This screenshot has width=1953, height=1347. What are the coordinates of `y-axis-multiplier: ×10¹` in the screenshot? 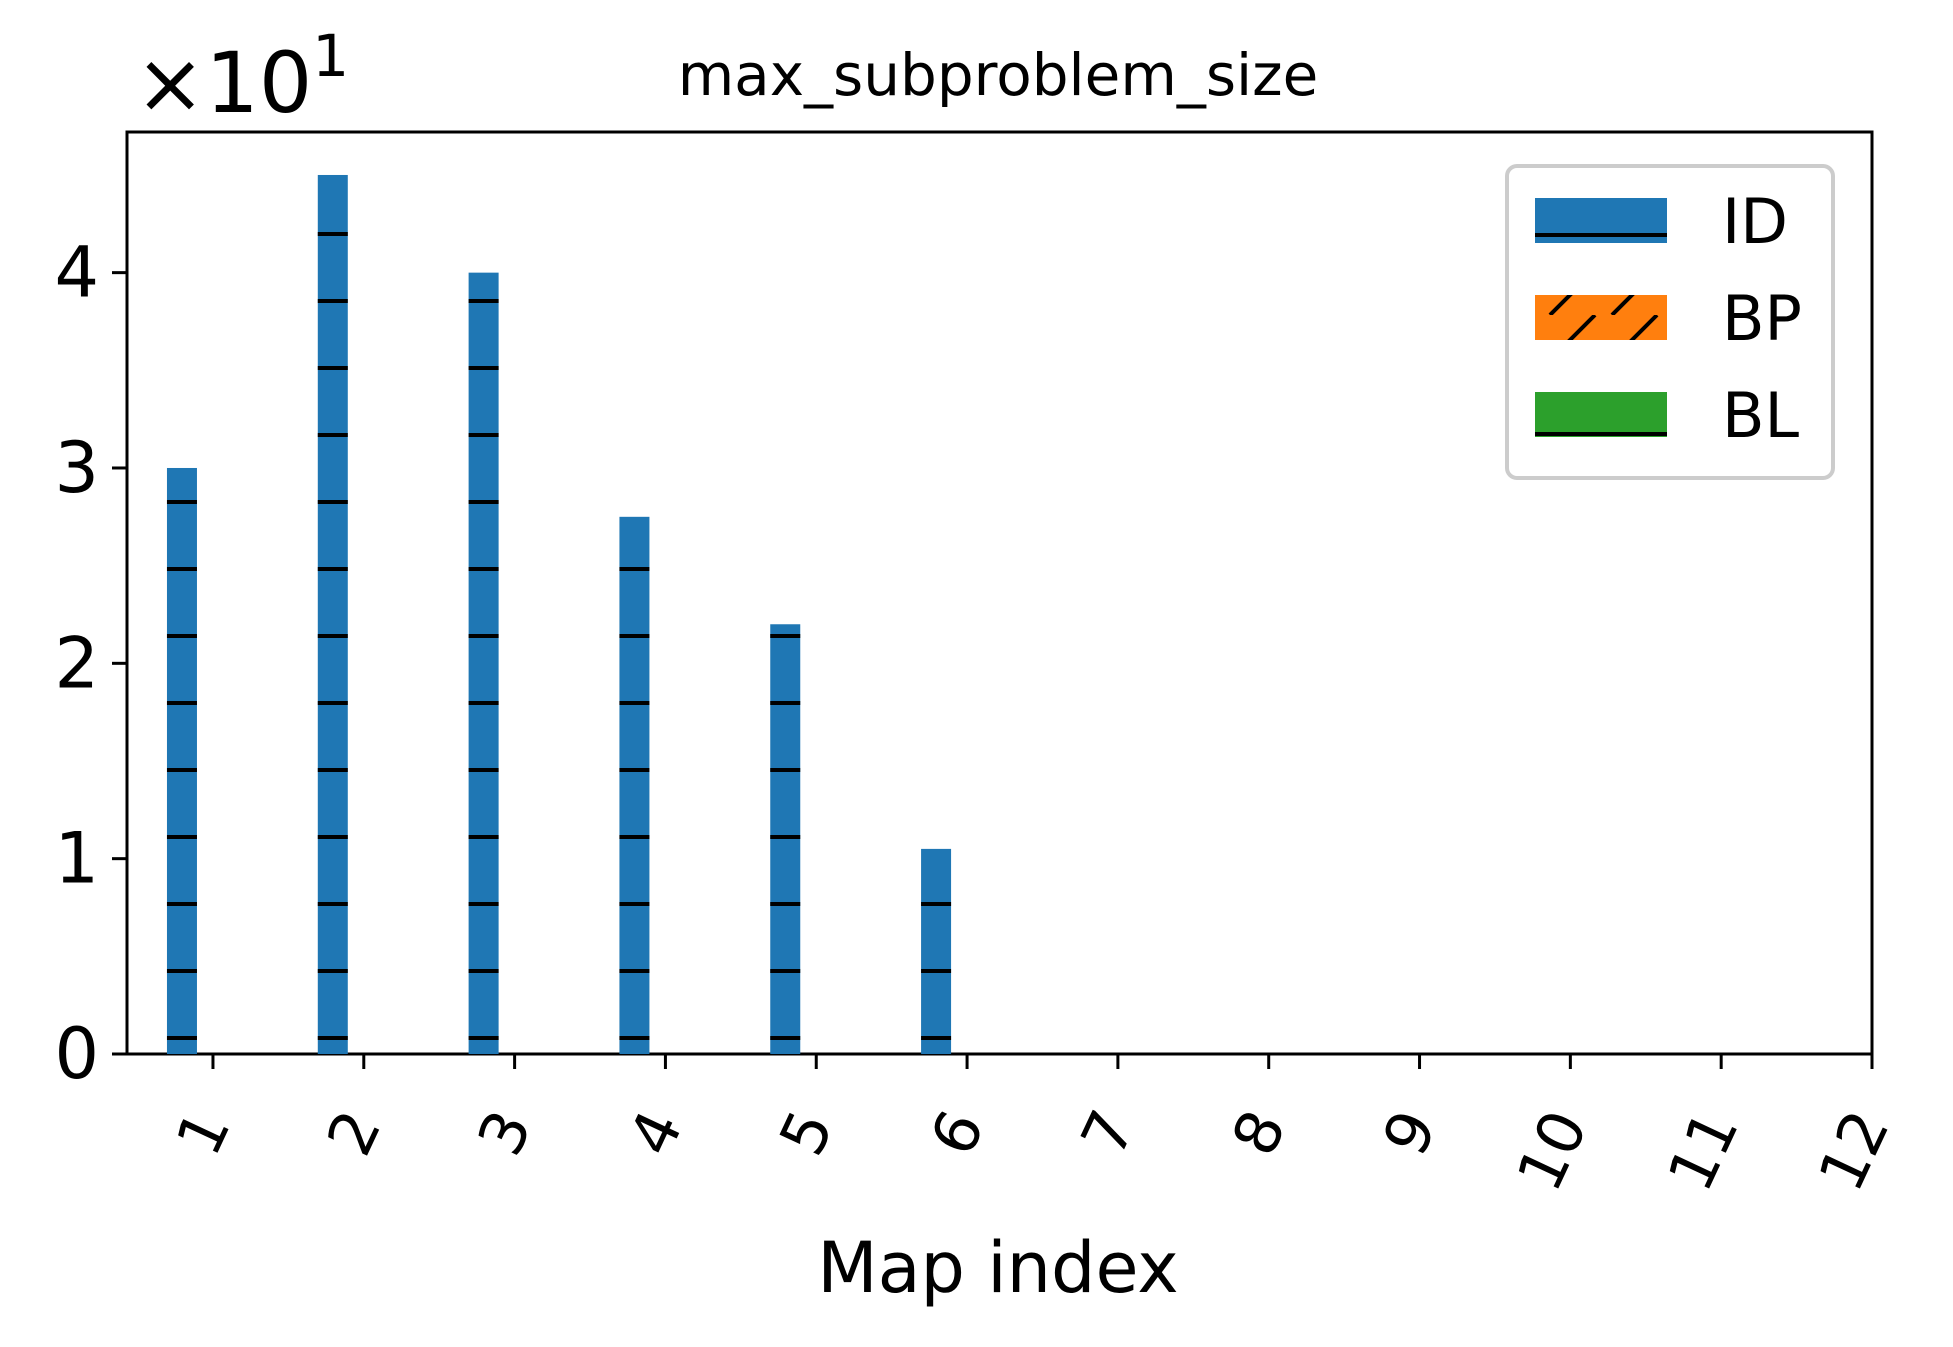 It's located at (242, 77).